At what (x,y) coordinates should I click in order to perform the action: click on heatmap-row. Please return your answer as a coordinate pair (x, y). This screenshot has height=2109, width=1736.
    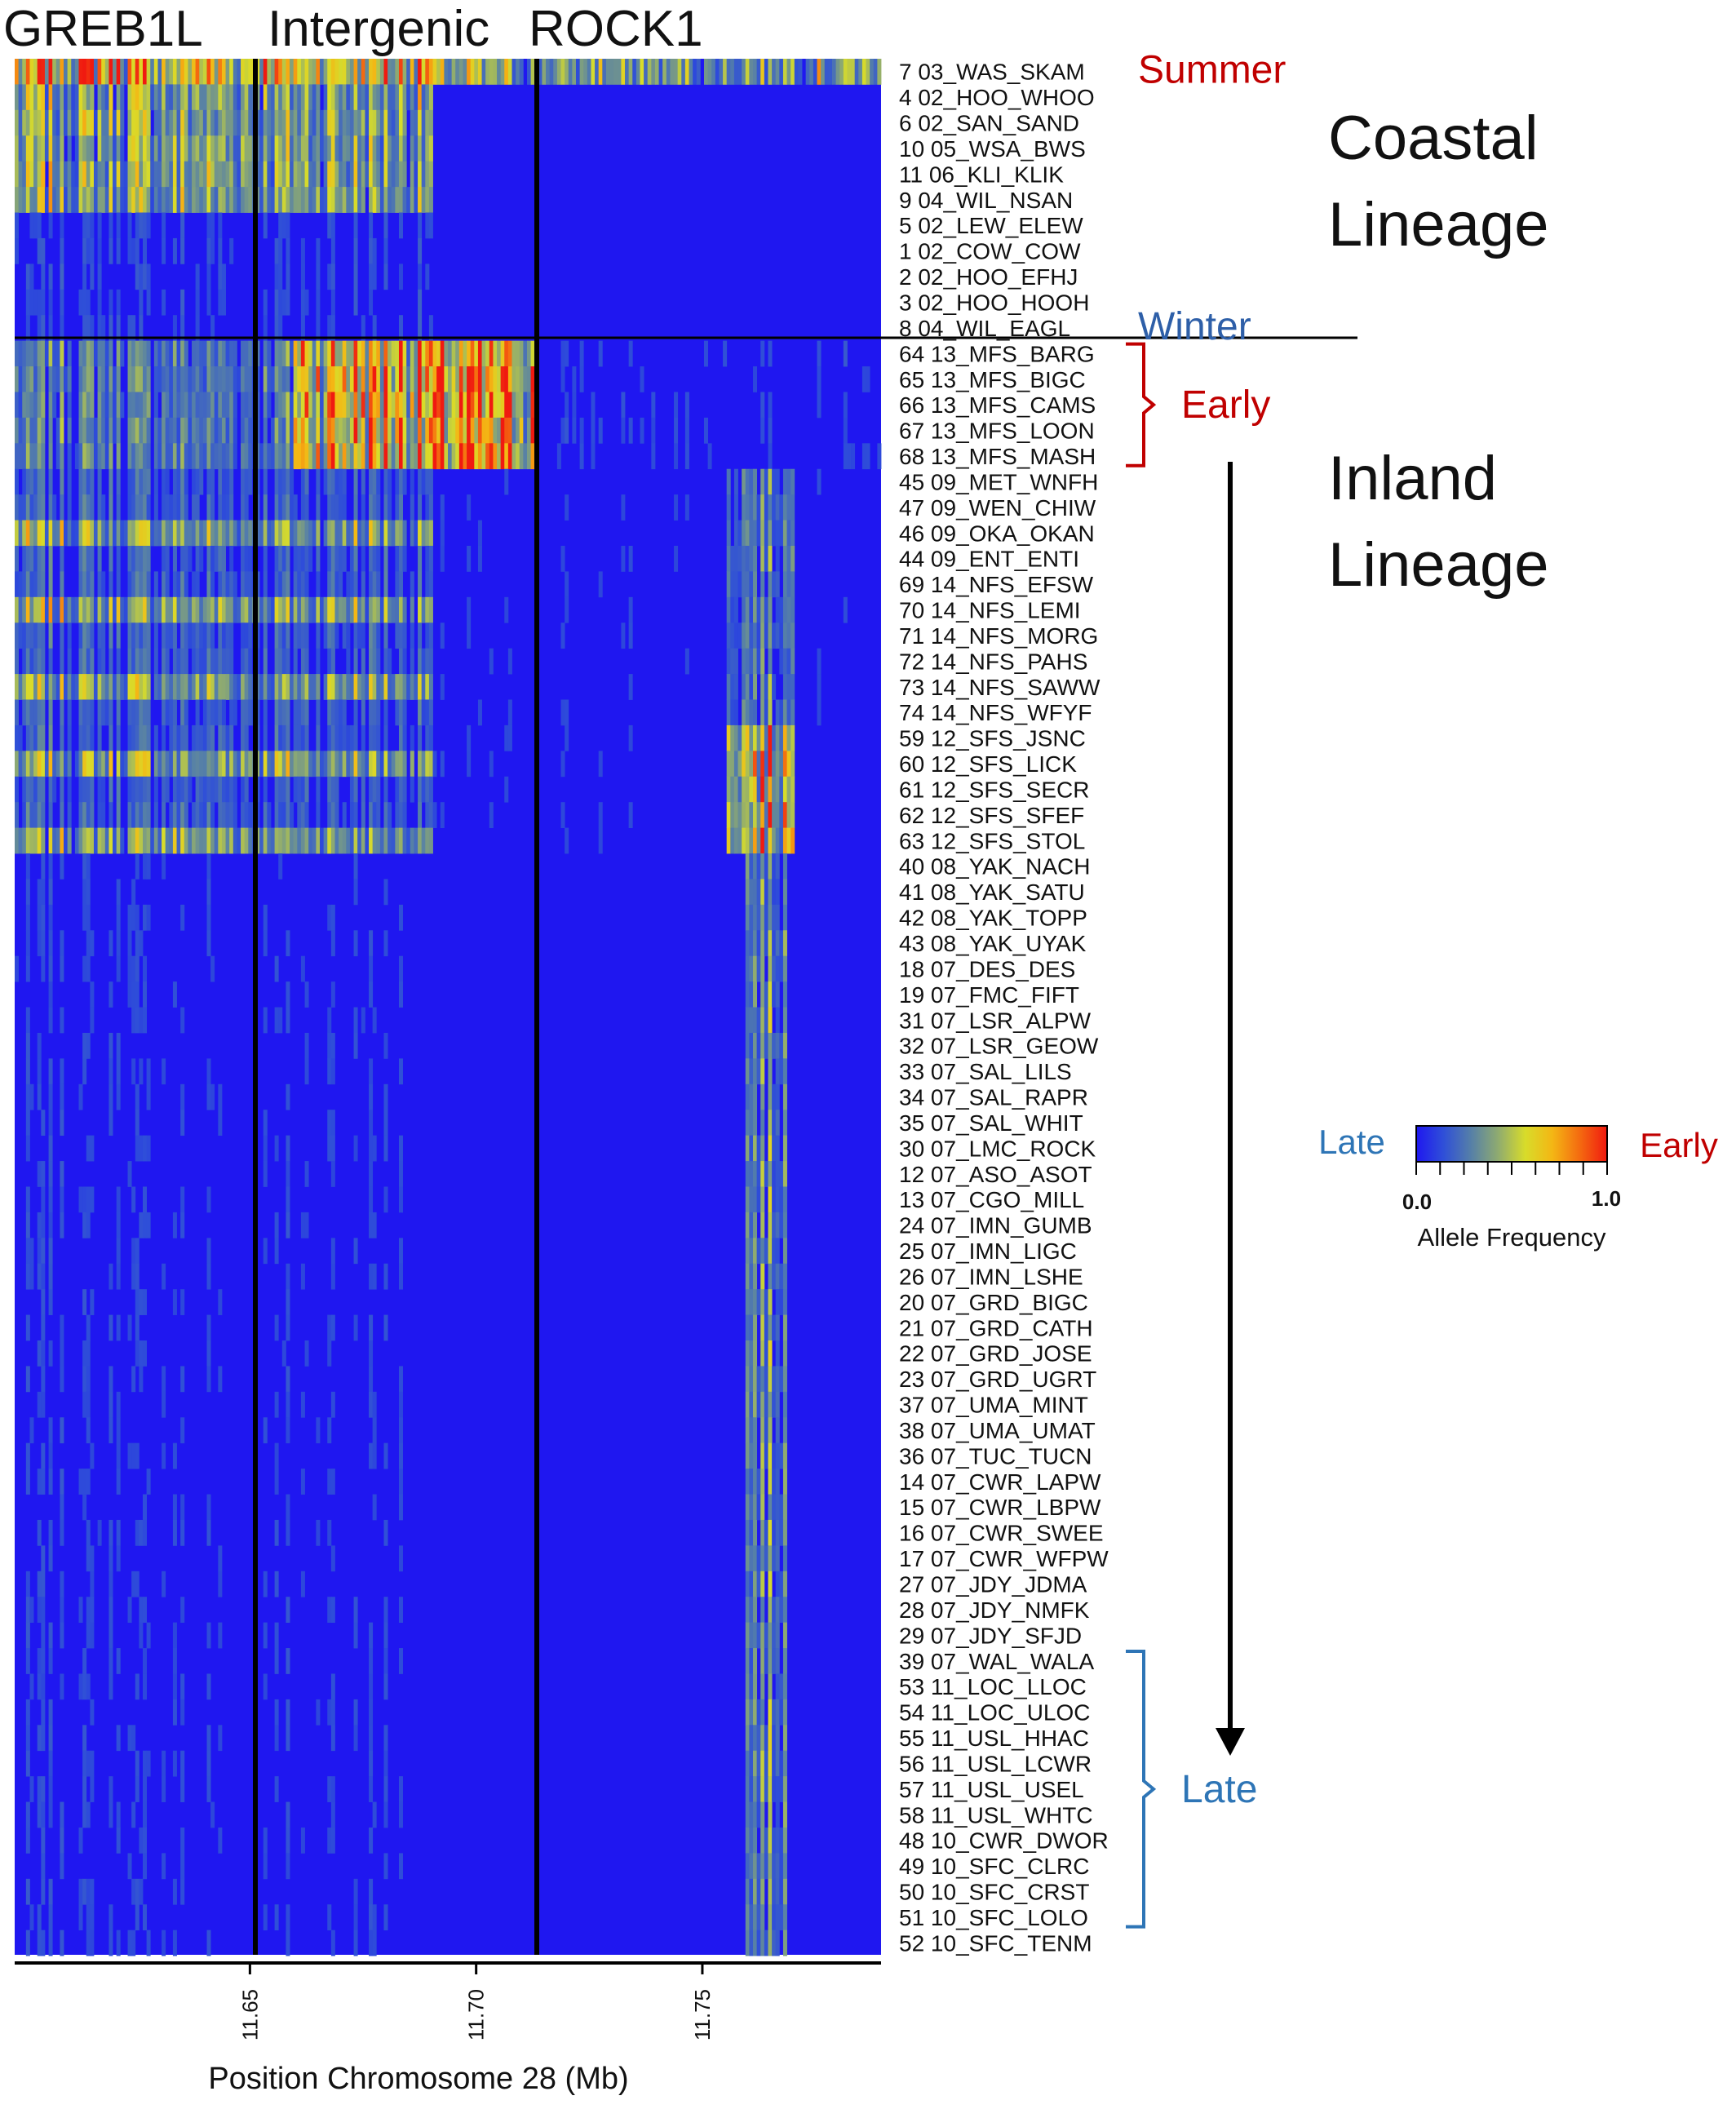
    Looking at the image, I should click on (406, 1943).